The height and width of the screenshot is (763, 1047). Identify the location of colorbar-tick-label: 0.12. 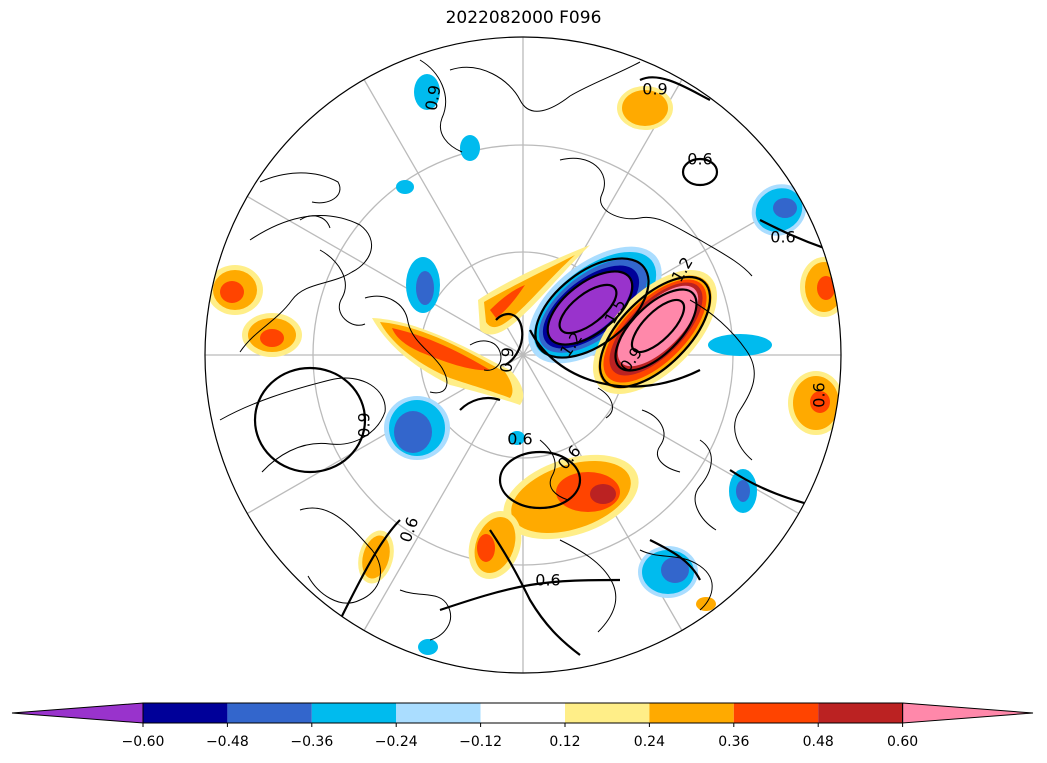
(565, 742).